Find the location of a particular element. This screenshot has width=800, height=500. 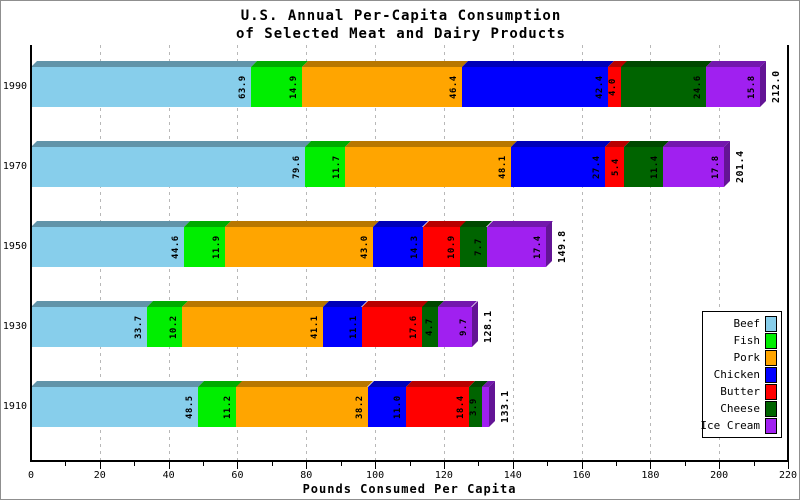

segment-value-label: 9.7 is located at coordinates (463, 327).